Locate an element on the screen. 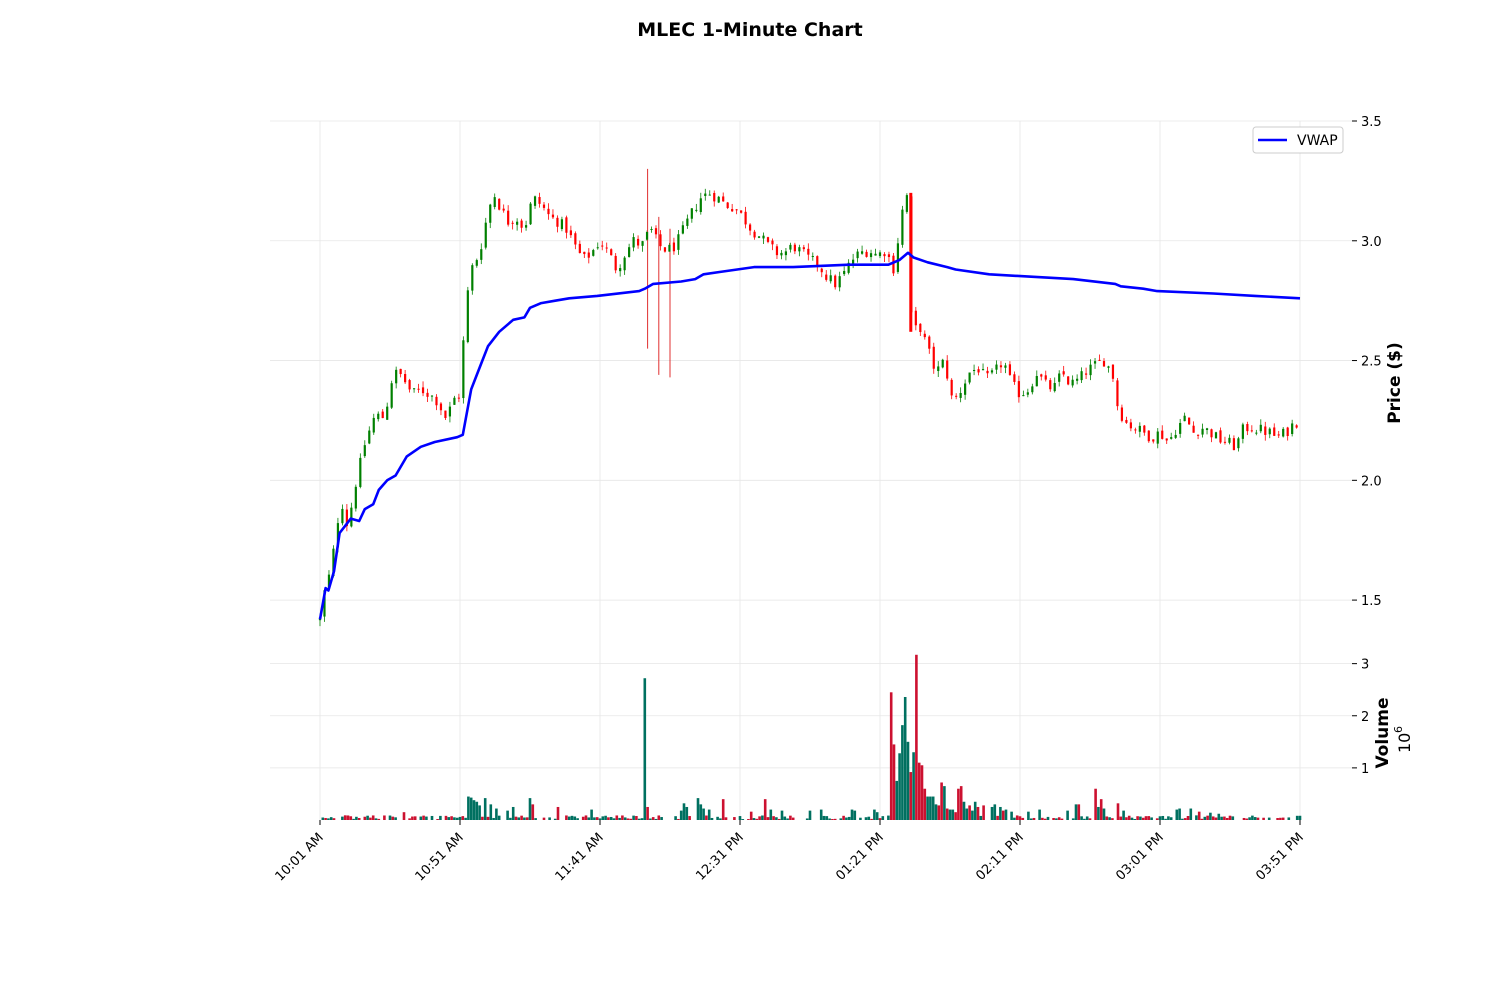 This screenshot has width=1500, height=1000. price-tick-label: 3.5 is located at coordinates (1371, 122).